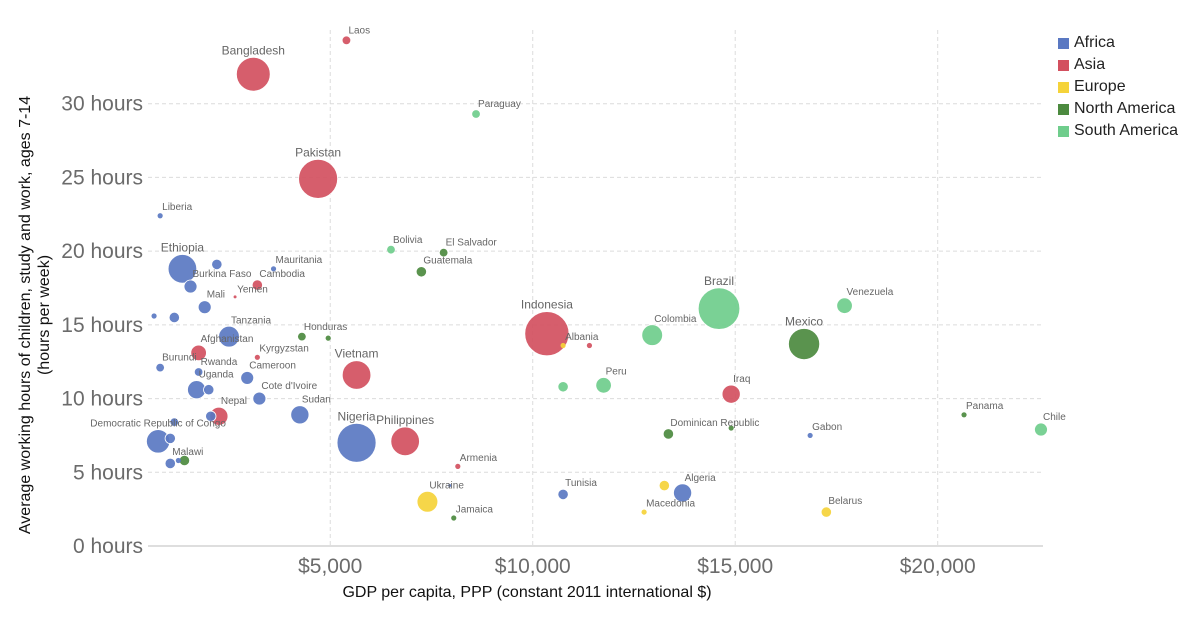 This screenshot has width=1200, height=630. I want to click on point-label-panama: Panama, so click(985, 406).